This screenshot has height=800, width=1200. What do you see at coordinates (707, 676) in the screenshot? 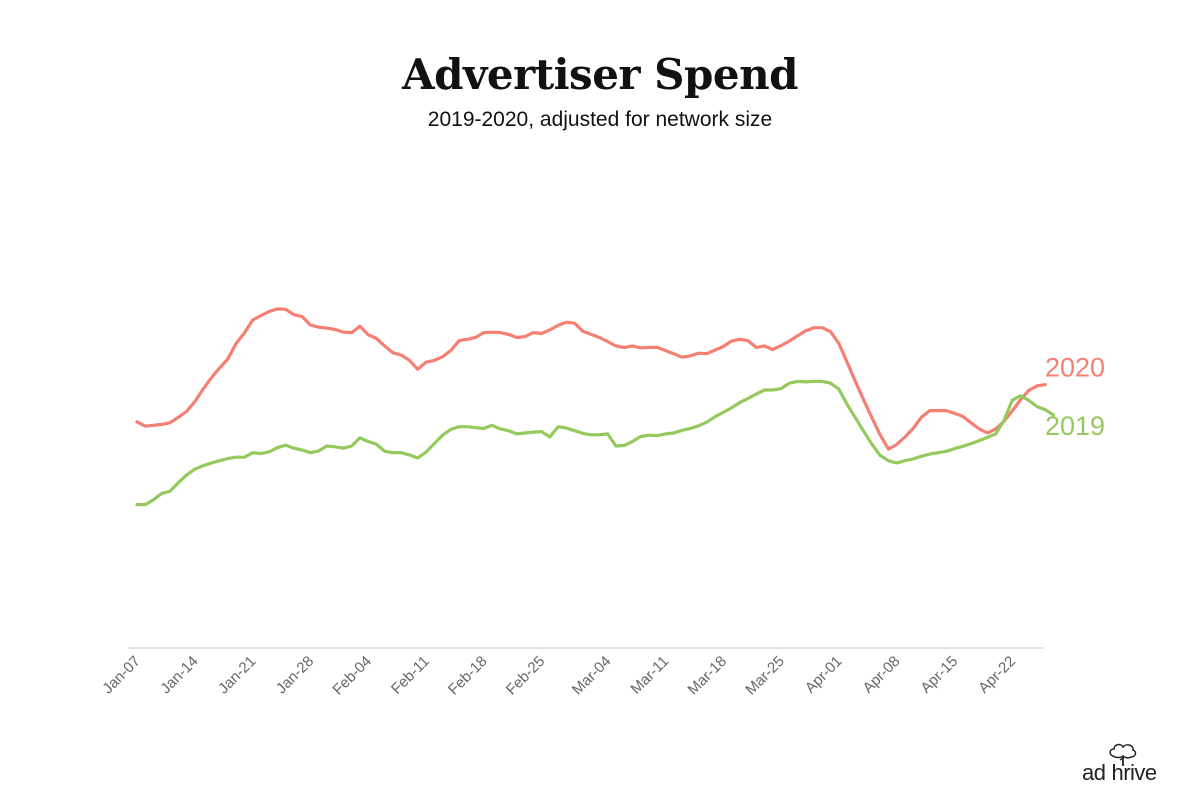
I see `x-tick-label: Mar-18` at bounding box center [707, 676].